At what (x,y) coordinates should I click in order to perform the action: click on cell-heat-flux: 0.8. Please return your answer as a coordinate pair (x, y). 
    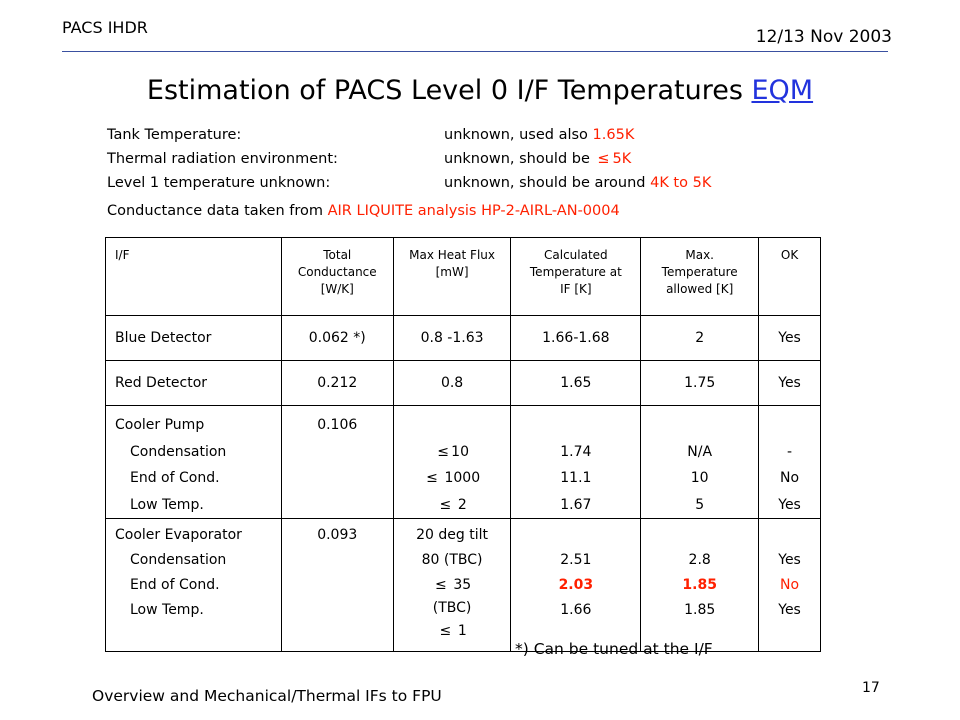
    Looking at the image, I should click on (452, 383).